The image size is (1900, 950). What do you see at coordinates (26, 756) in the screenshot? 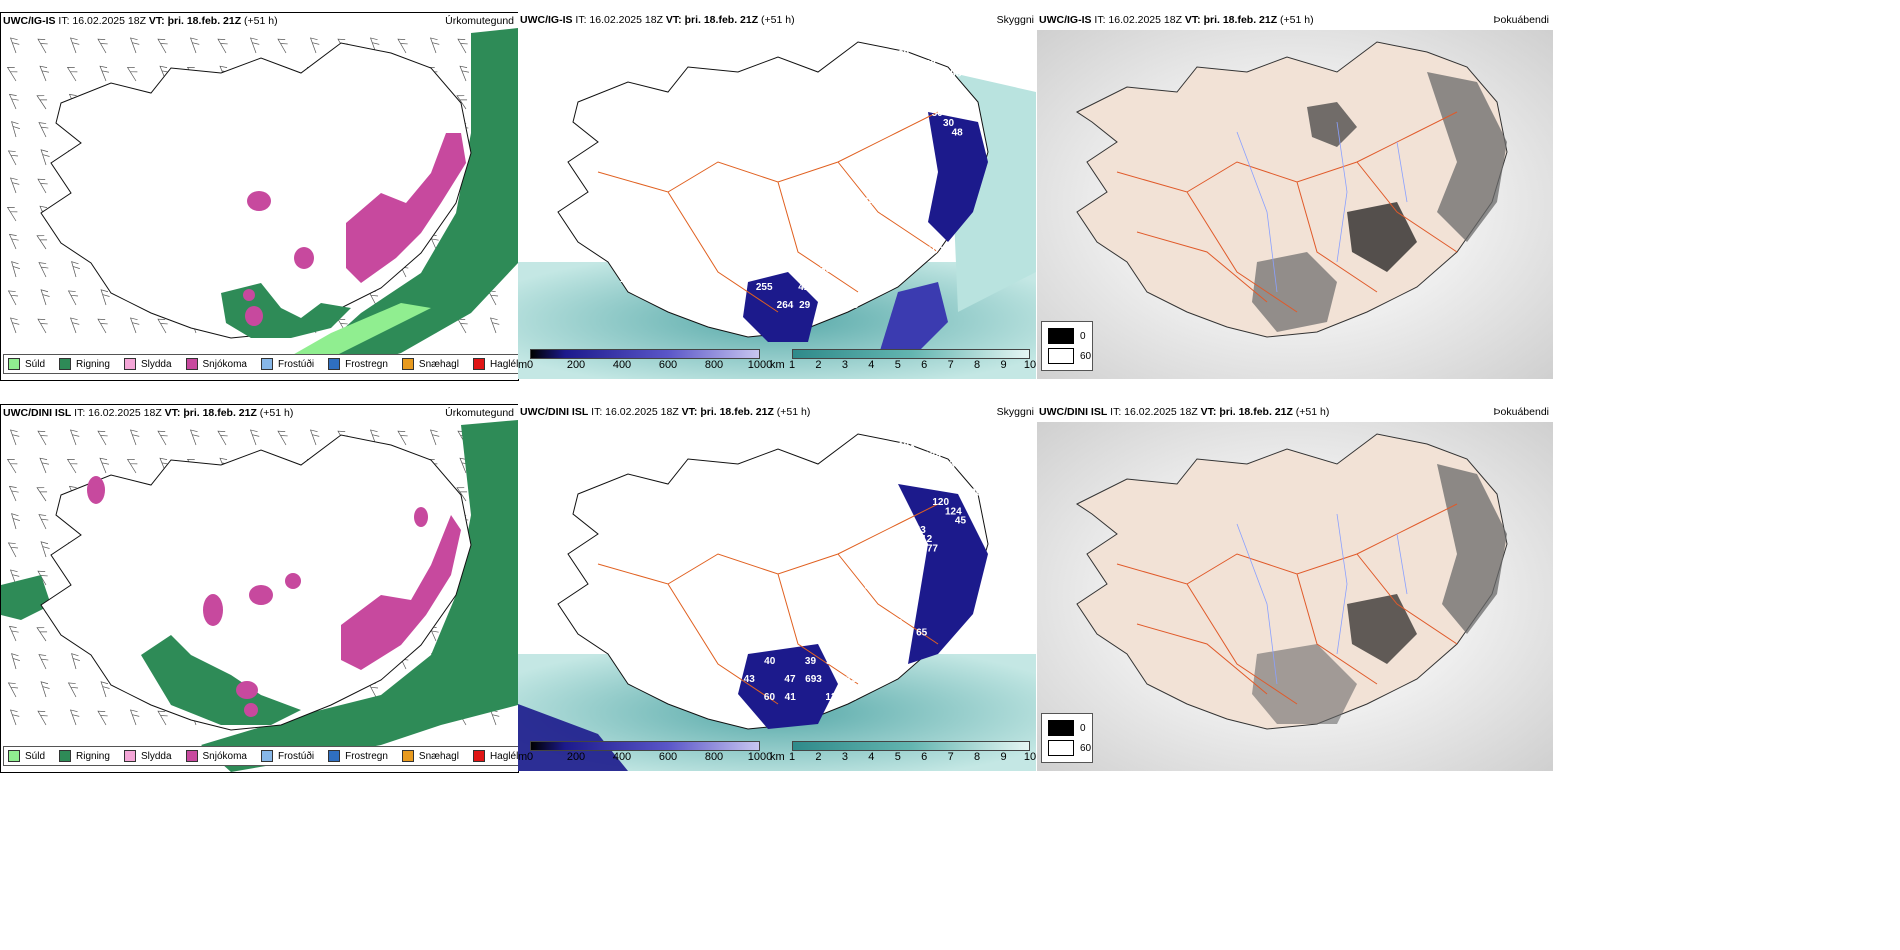
I see `legend-item-0: Súld` at bounding box center [26, 756].